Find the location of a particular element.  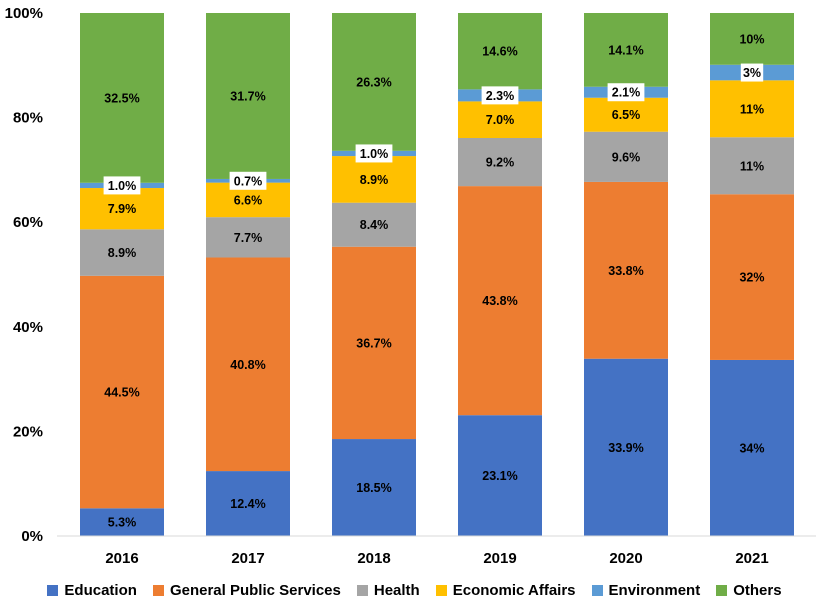

y-tick-label: 100% is located at coordinates (24, 13).